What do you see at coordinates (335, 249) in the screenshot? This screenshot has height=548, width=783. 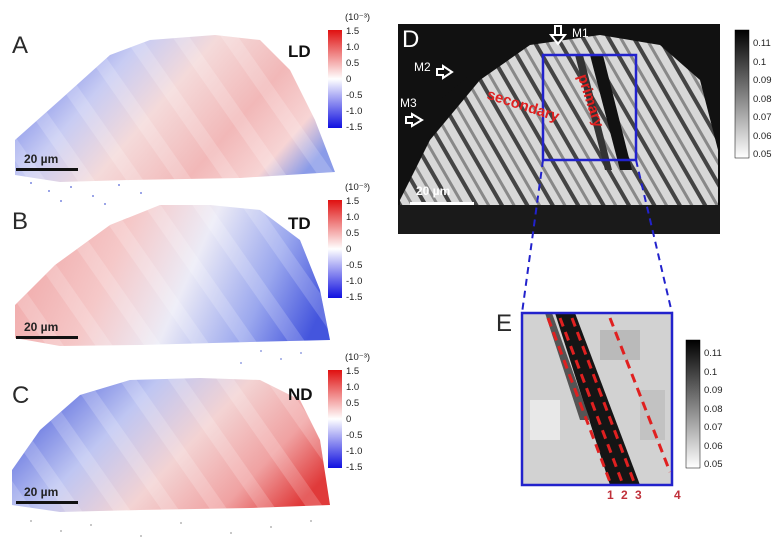 I see `colorbar-b` at bounding box center [335, 249].